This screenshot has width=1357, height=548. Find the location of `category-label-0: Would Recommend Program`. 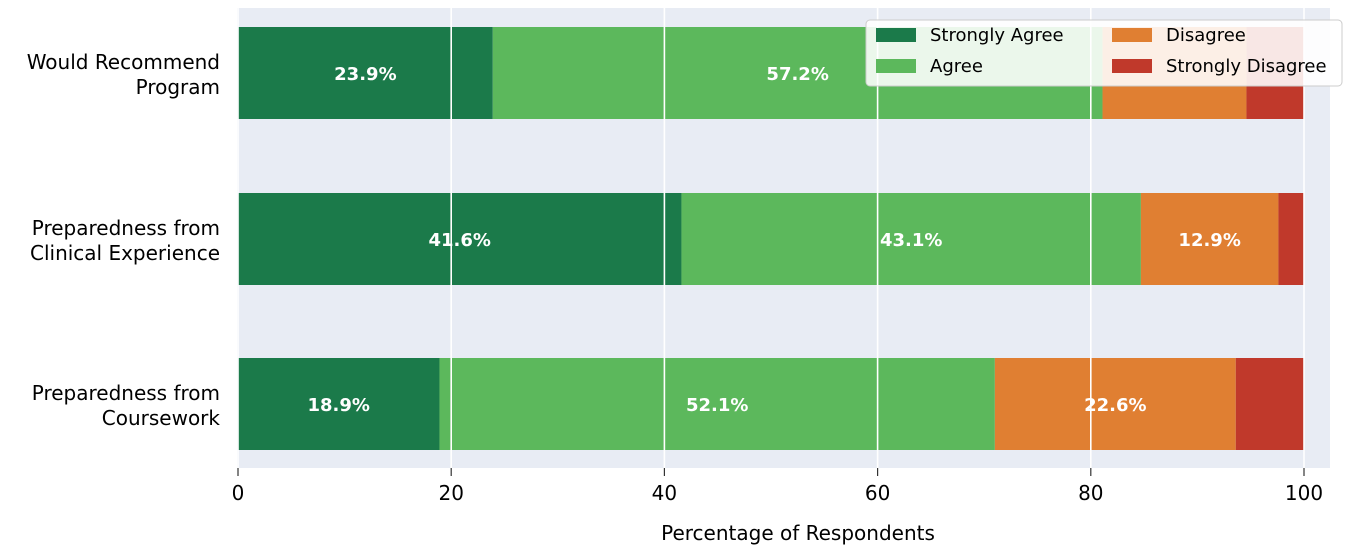

category-label-0: Would Recommend Program is located at coordinates (123, 74).